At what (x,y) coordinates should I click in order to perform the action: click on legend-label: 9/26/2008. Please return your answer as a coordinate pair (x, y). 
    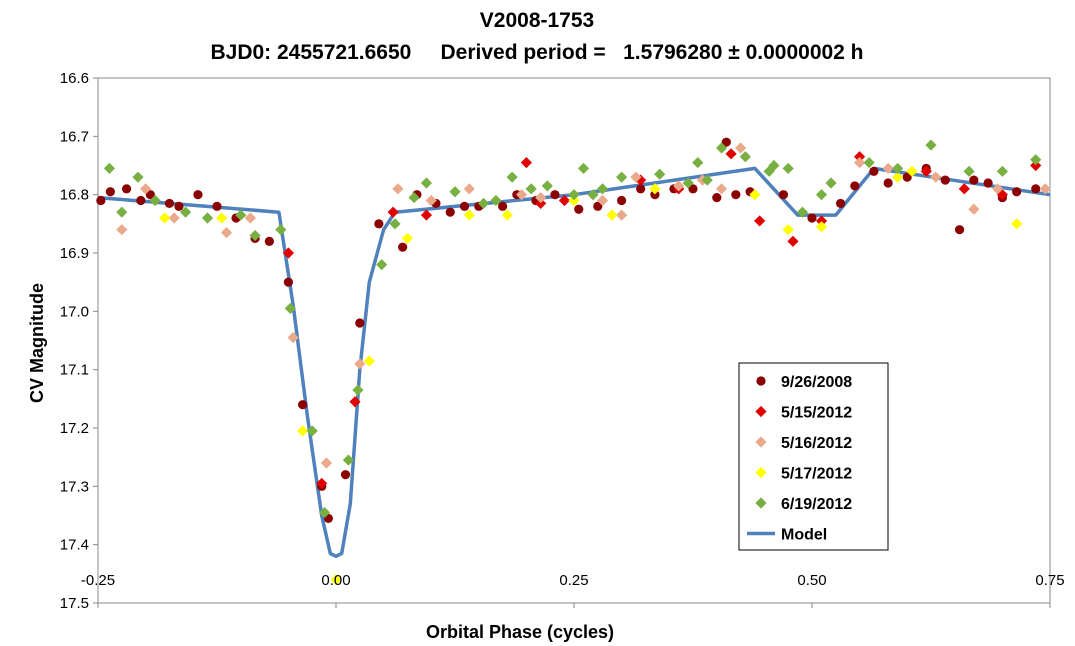
    Looking at the image, I should click on (816, 382).